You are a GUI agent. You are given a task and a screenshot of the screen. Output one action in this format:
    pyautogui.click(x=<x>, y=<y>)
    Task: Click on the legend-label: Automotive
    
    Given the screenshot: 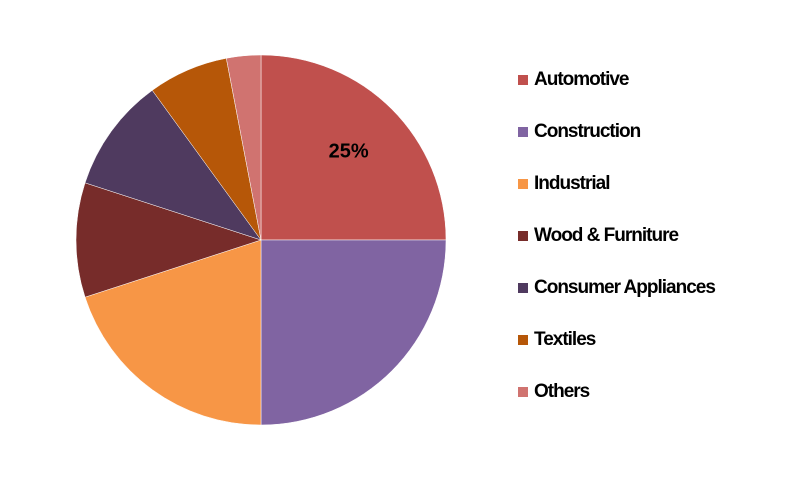 What is the action you would take?
    pyautogui.click(x=581, y=79)
    